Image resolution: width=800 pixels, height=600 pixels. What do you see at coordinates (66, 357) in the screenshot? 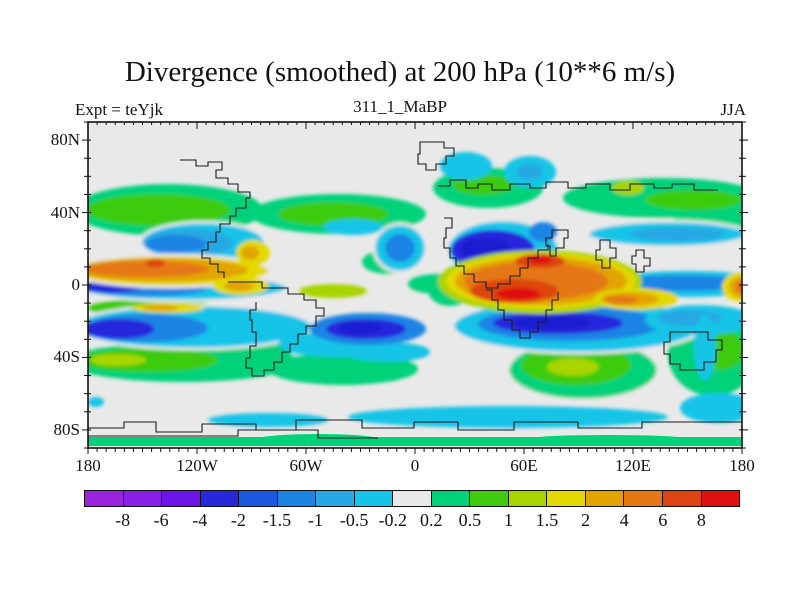
I see `y-axis-label: 40S` at bounding box center [66, 357].